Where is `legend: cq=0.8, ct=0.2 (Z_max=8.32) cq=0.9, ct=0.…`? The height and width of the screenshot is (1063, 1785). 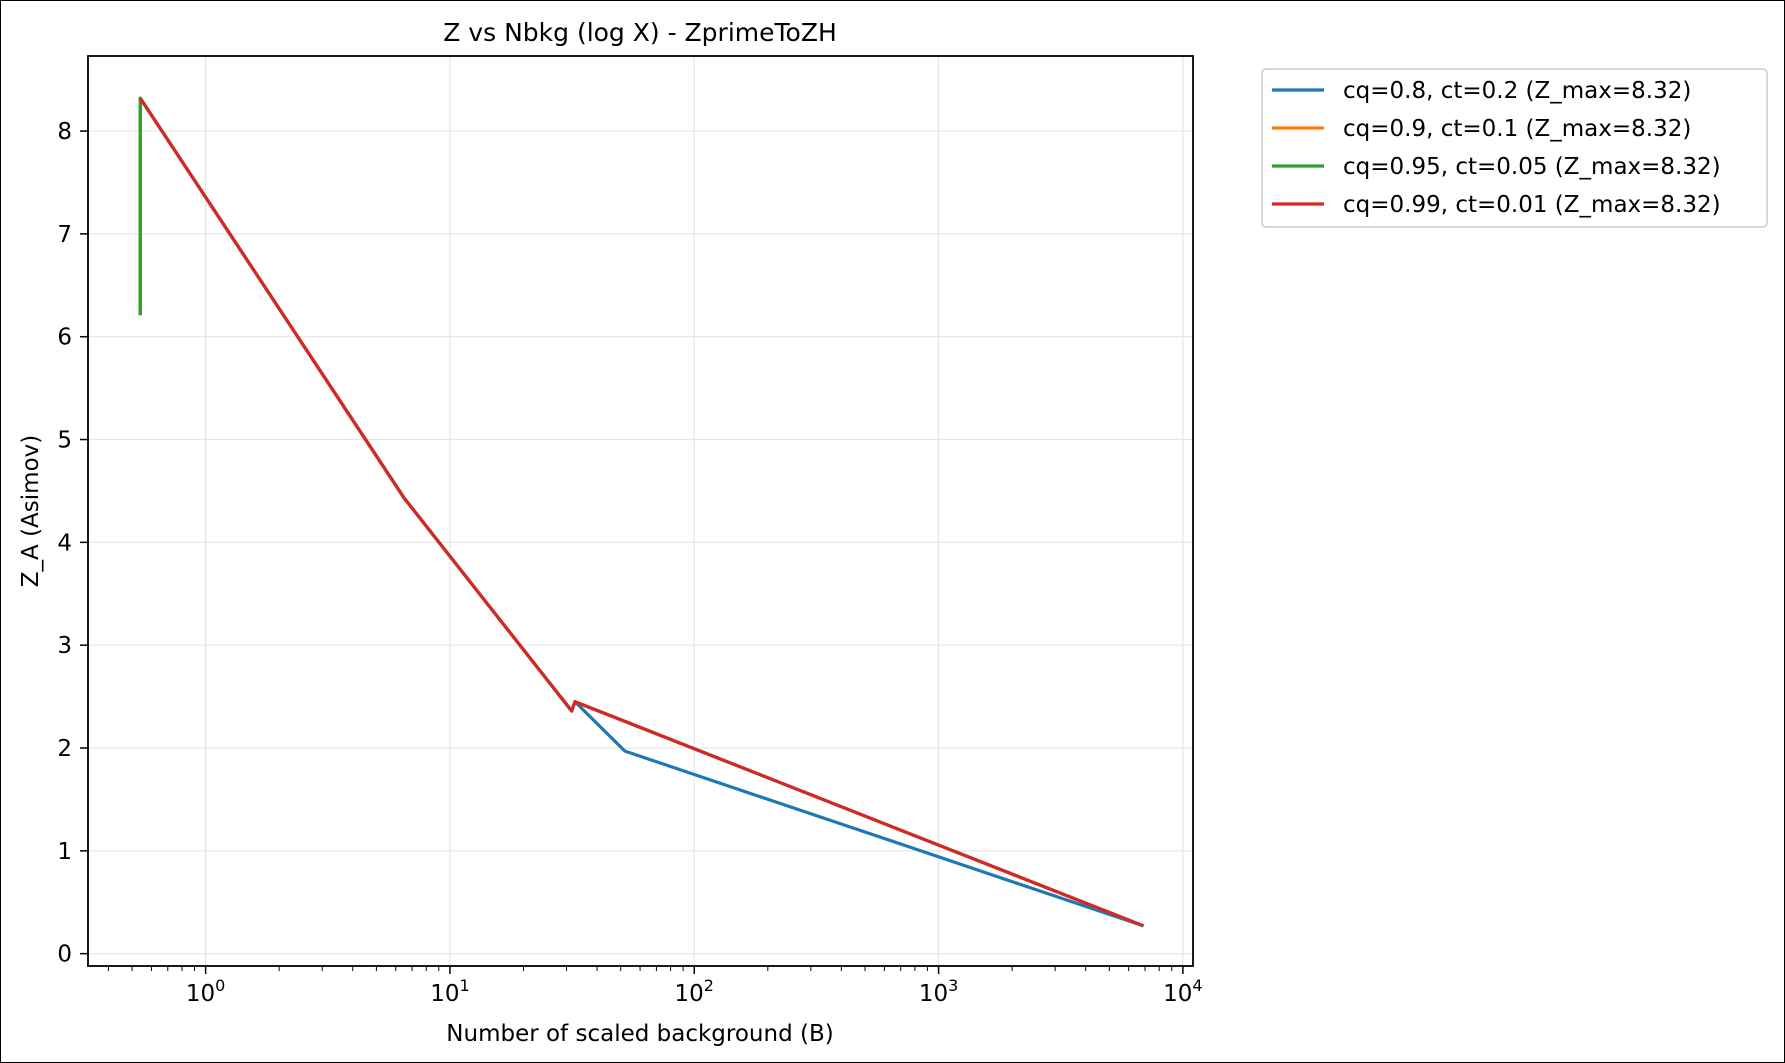 legend: cq=0.8, ct=0.2 (Z_max=8.32) cq=0.9, ct=0.… is located at coordinates (1514, 148).